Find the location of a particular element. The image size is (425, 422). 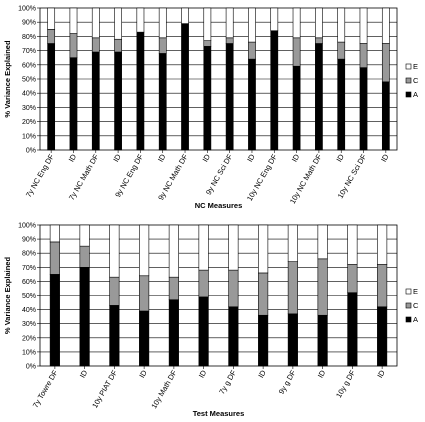

y-tick-label: 50% is located at coordinates (29, 80).